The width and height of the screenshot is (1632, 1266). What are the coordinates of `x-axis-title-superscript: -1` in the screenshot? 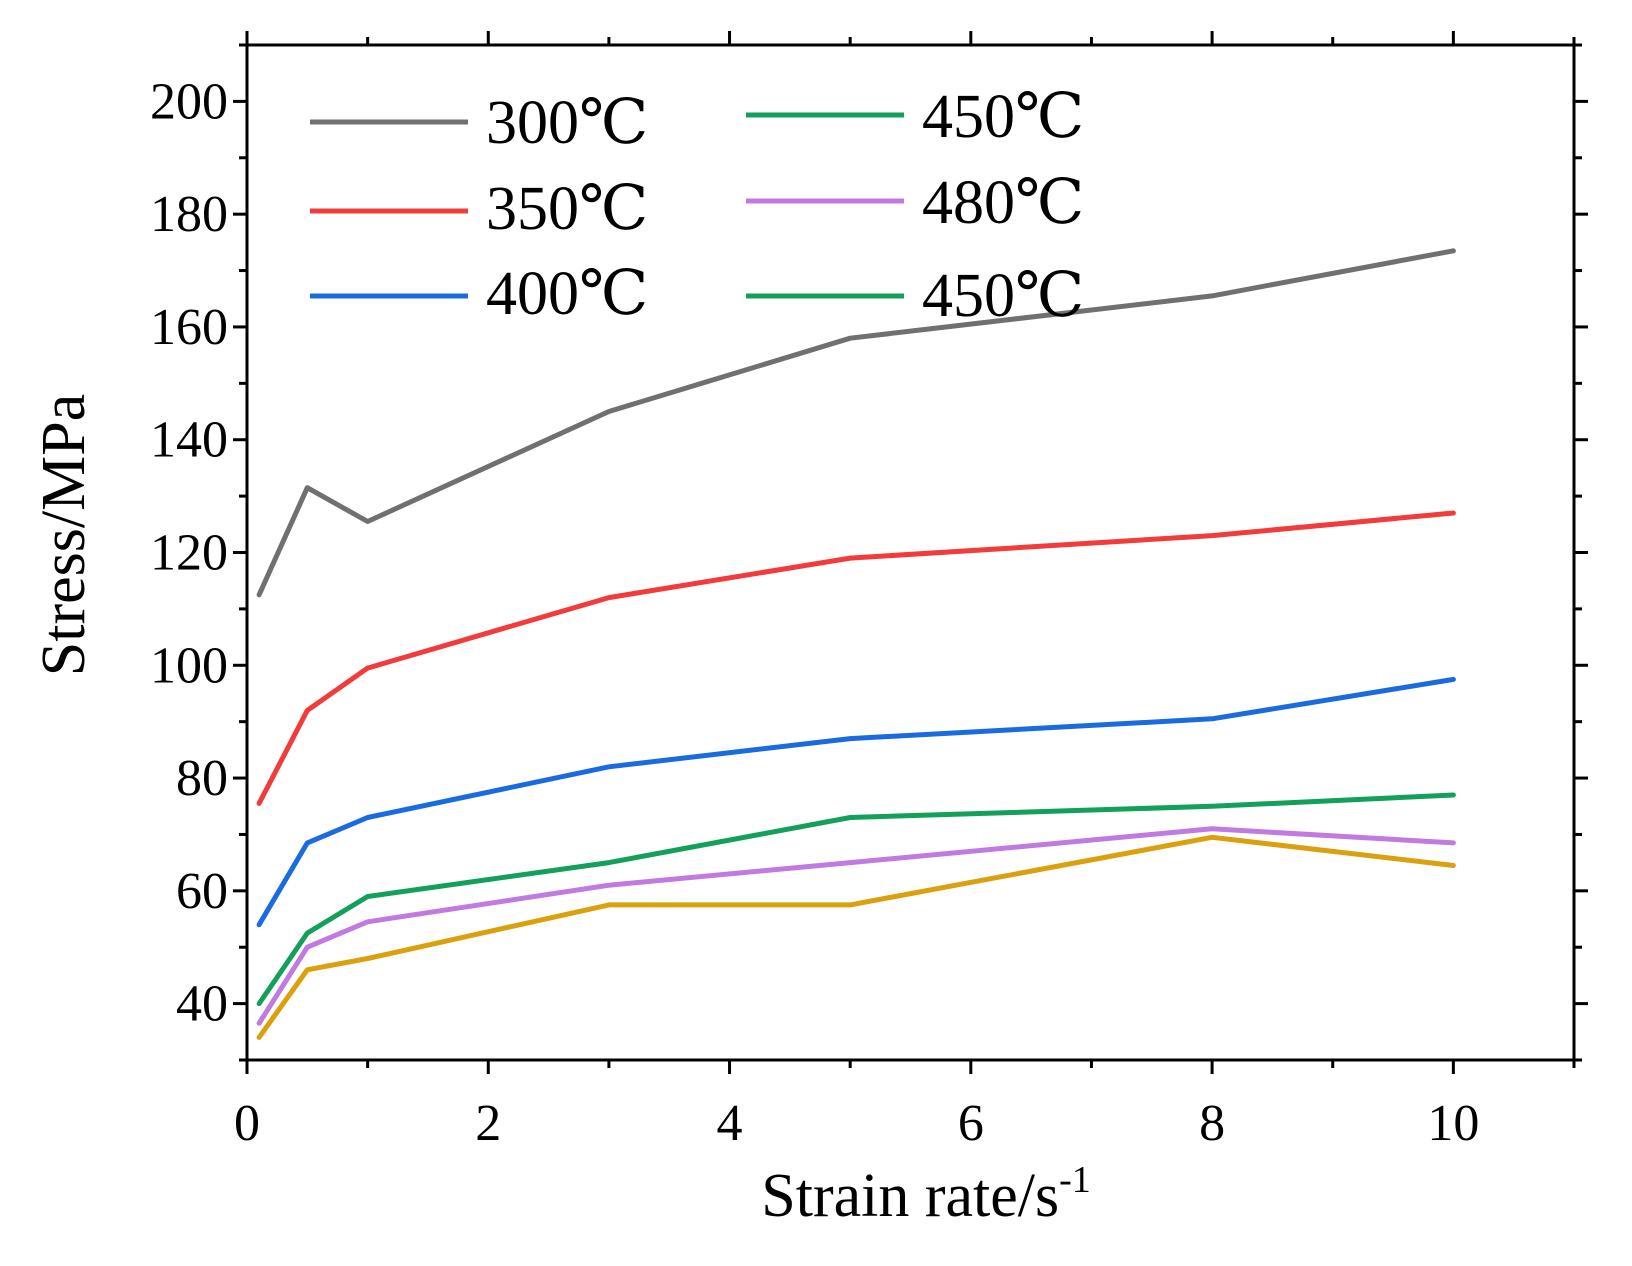 It's located at (1075, 1180).